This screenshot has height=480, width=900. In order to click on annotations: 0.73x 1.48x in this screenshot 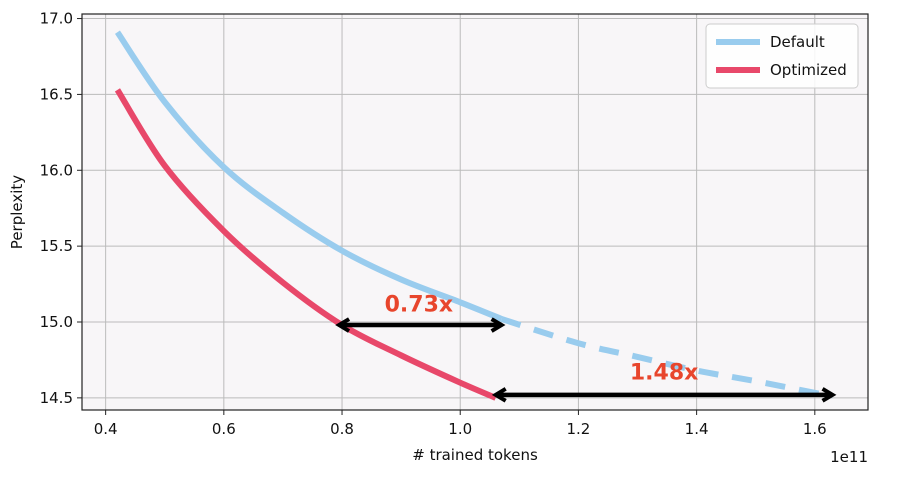, I will do `click(586, 347)`.